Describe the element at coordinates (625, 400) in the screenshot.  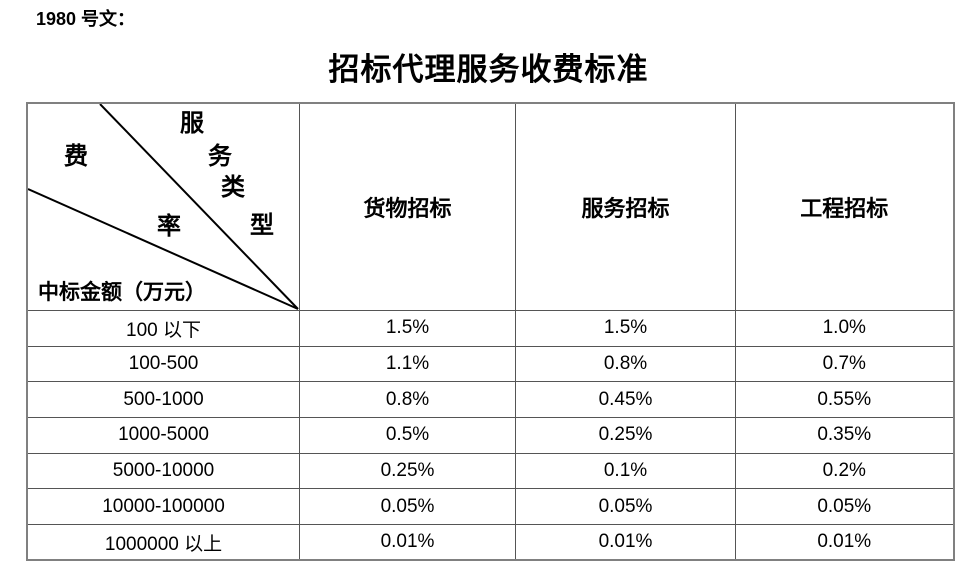
I see `services-rate-cell: 0.45%` at that location.